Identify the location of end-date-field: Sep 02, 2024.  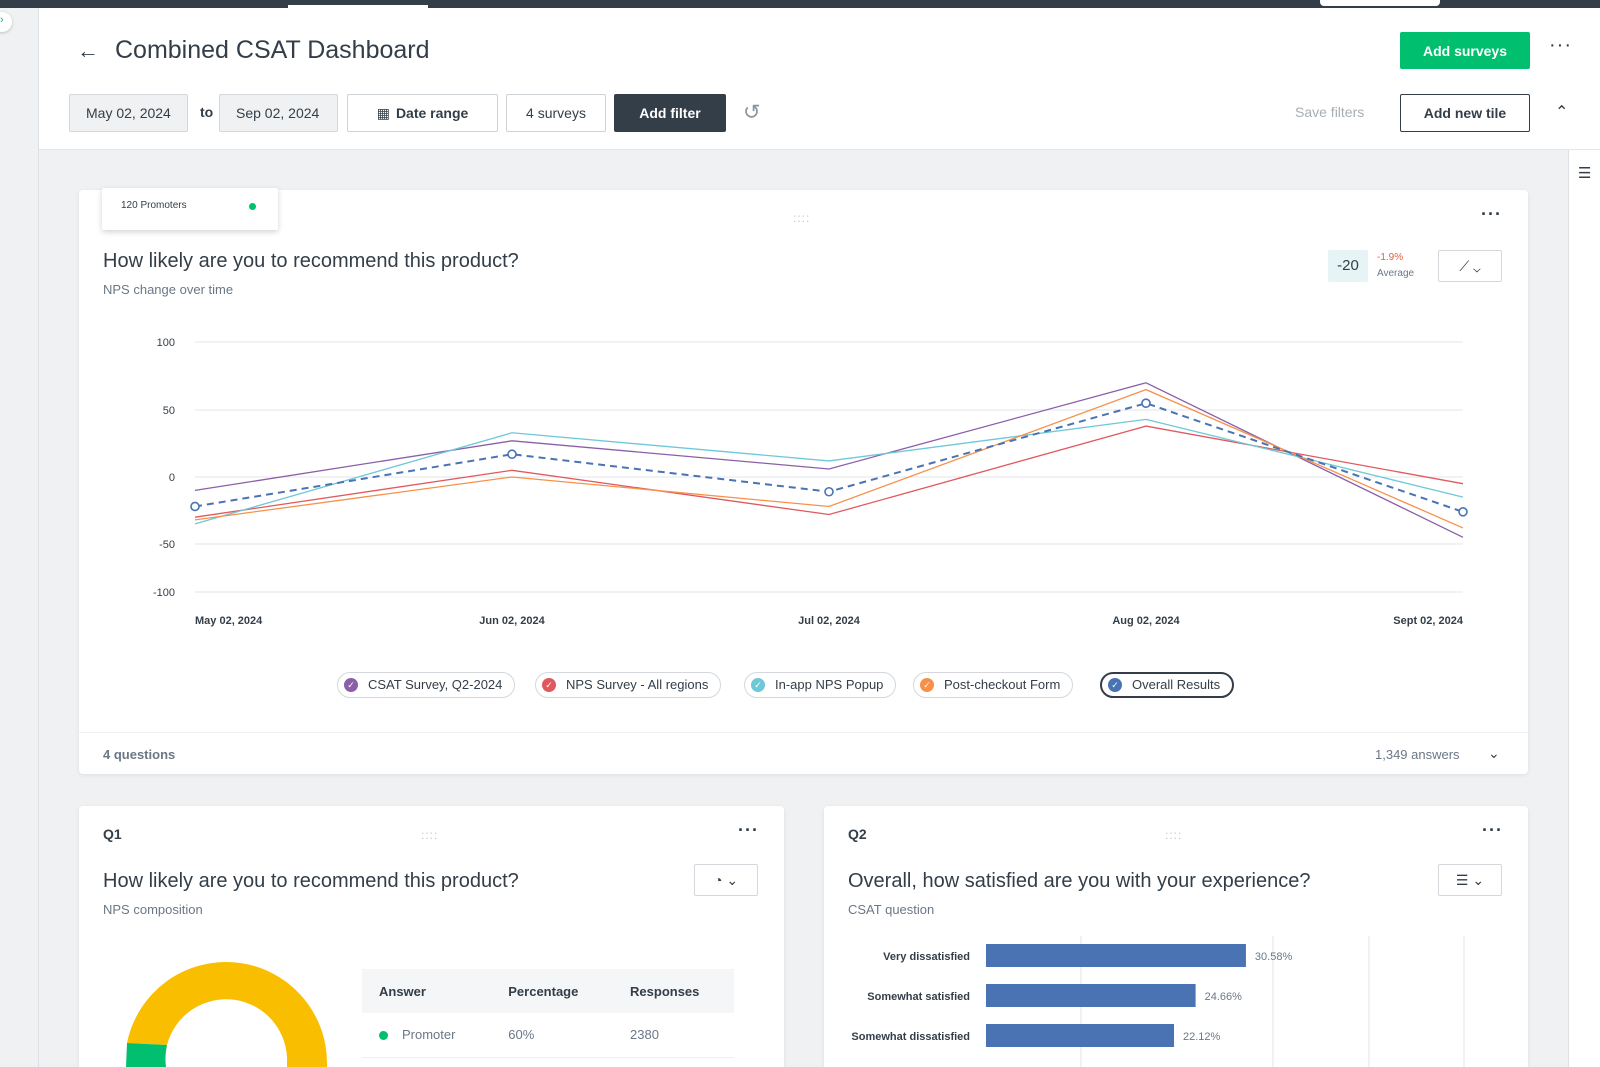
(278, 113).